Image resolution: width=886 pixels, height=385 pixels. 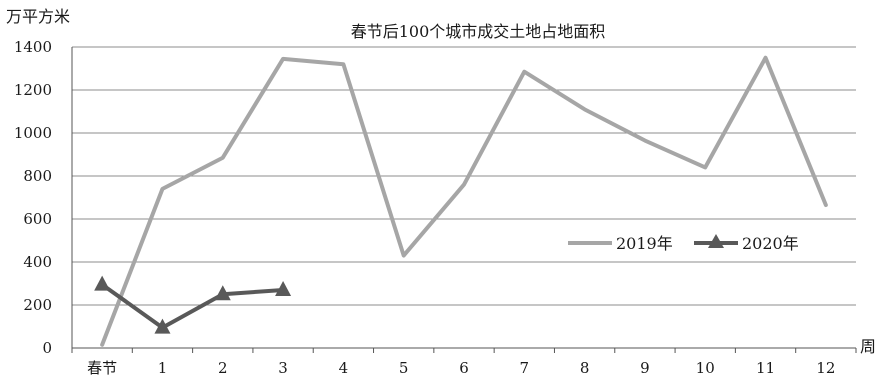 I want to click on x-tick-label: 春节, so click(x=102, y=368).